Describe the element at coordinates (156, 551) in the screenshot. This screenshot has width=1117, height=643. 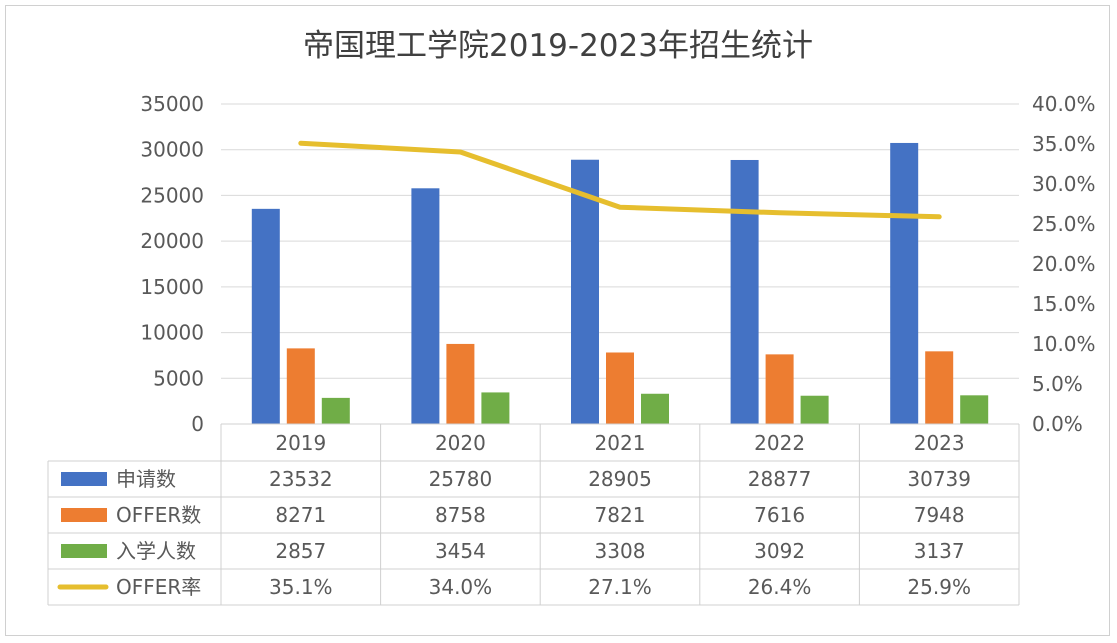
I see `series-label: 入学人数` at that location.